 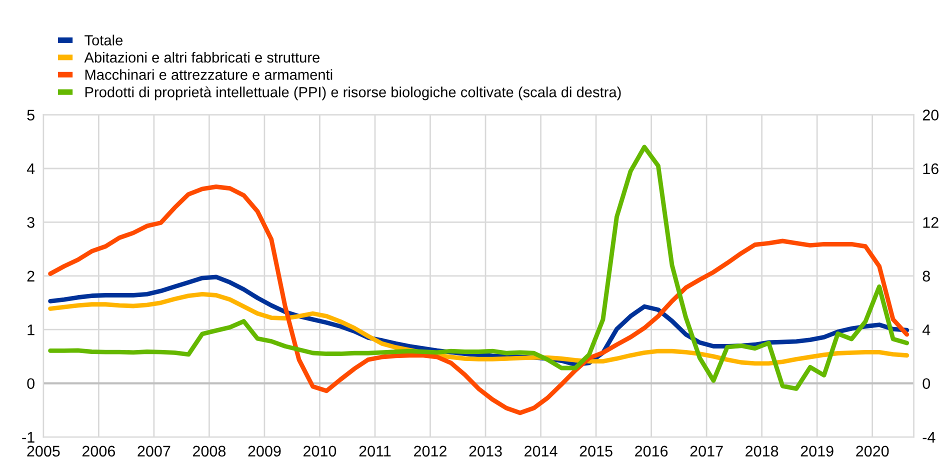 I want to click on y-tick-label: 5, so click(x=30, y=115).